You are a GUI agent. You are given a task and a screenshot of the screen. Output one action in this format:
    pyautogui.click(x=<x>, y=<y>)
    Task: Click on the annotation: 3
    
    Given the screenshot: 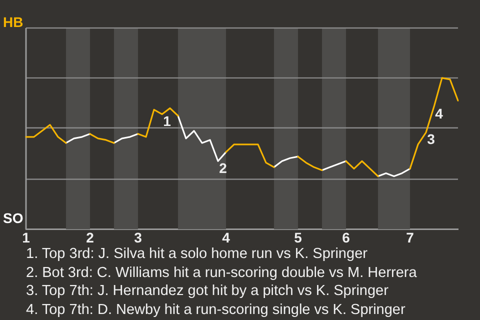 What is the action you would take?
    pyautogui.click(x=431, y=139)
    